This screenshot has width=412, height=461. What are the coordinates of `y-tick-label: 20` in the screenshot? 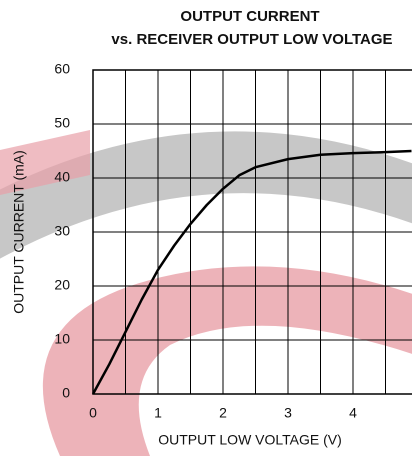 It's located at (62, 285).